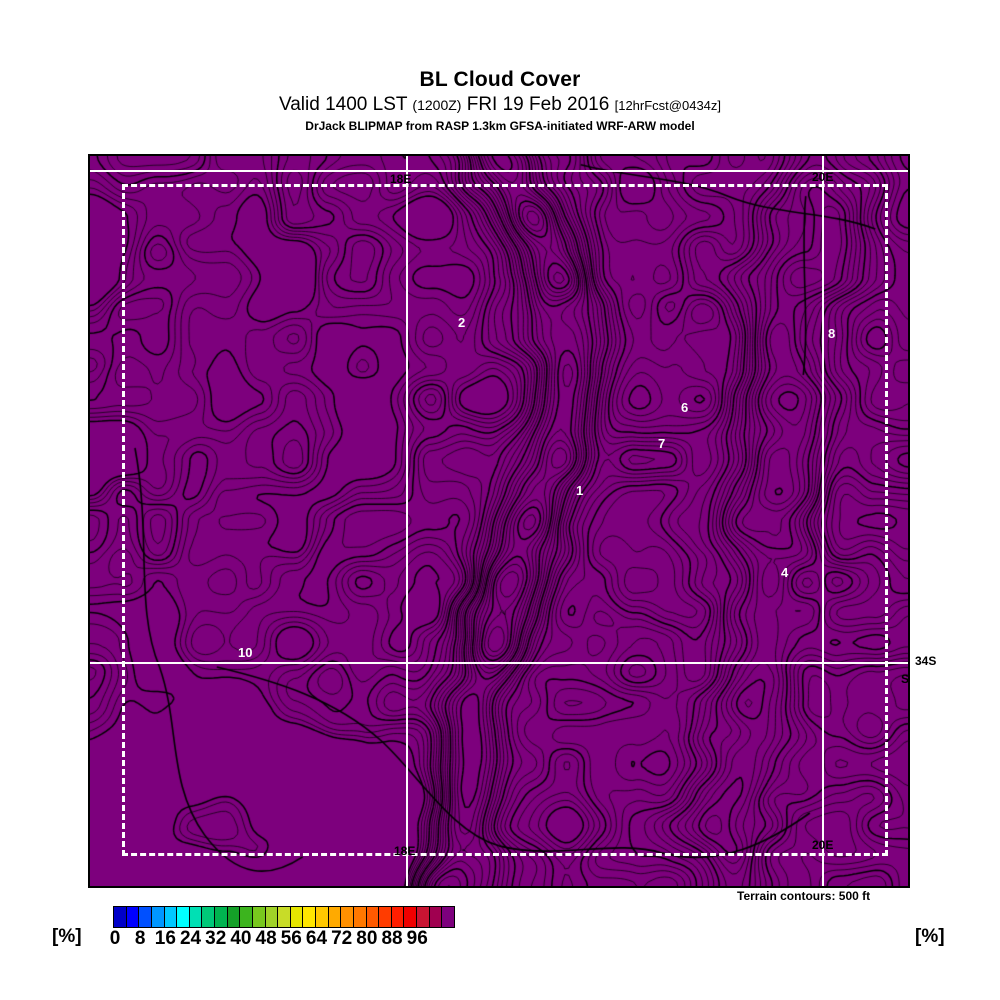  Describe the element at coordinates (342, 938) in the screenshot. I see `colorbar-tick-72: 72` at that location.